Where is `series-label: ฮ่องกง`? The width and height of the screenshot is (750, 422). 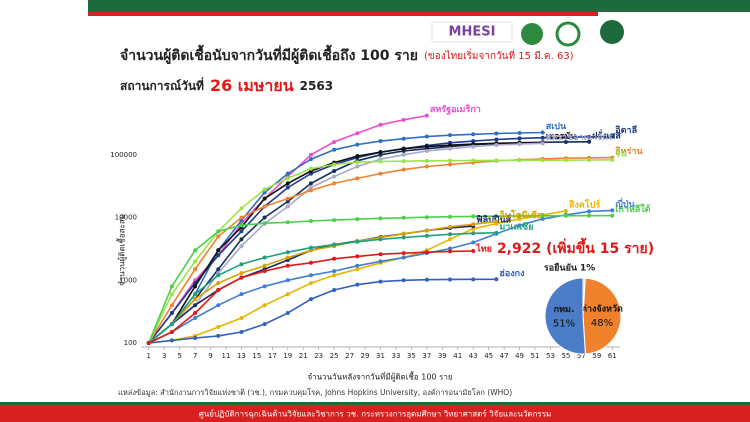 series-label: ฮ่องกง is located at coordinates (511, 273).